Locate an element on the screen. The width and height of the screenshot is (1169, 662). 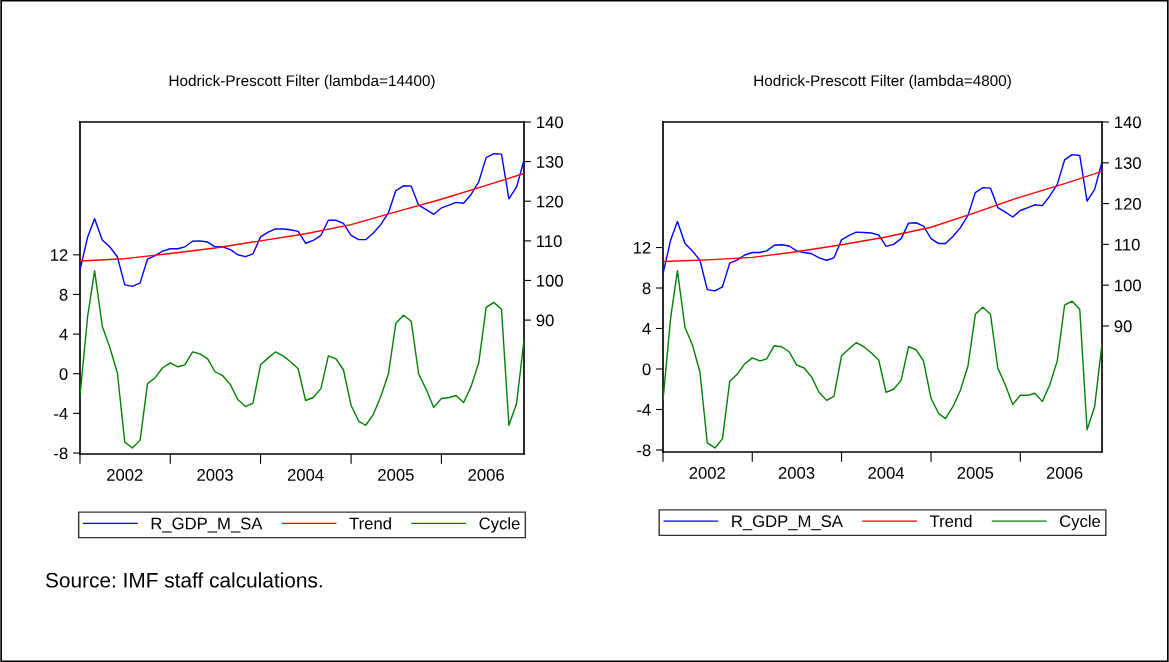
source-note: Source: IMF staff calculations. is located at coordinates (183, 580).